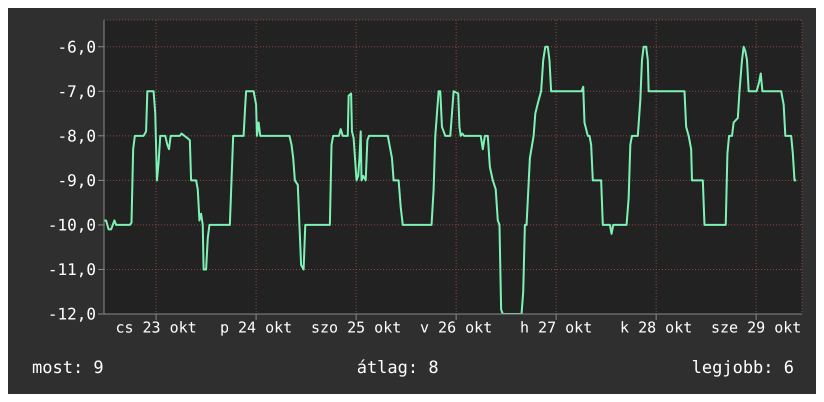 The image size is (824, 402). What do you see at coordinates (456, 327) in the screenshot?
I see `x-tick-label: v 26 okt` at bounding box center [456, 327].